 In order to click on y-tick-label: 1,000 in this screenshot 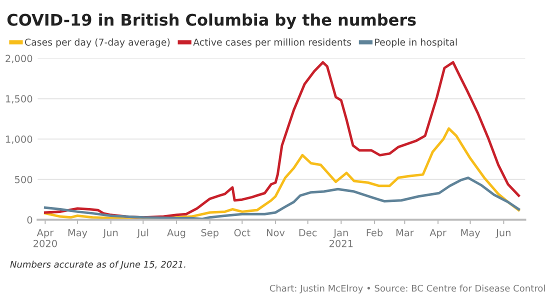, I will do `click(19, 140)`.